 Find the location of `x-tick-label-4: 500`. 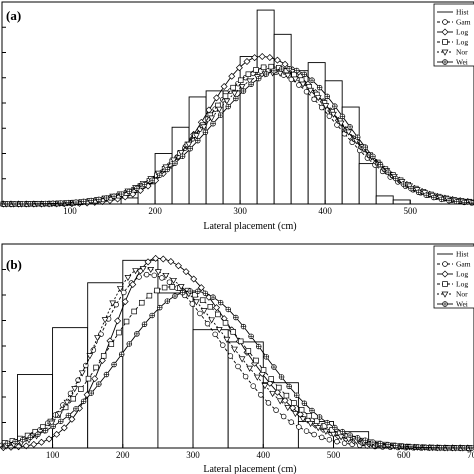

x-tick-label-4: 500 is located at coordinates (334, 455).